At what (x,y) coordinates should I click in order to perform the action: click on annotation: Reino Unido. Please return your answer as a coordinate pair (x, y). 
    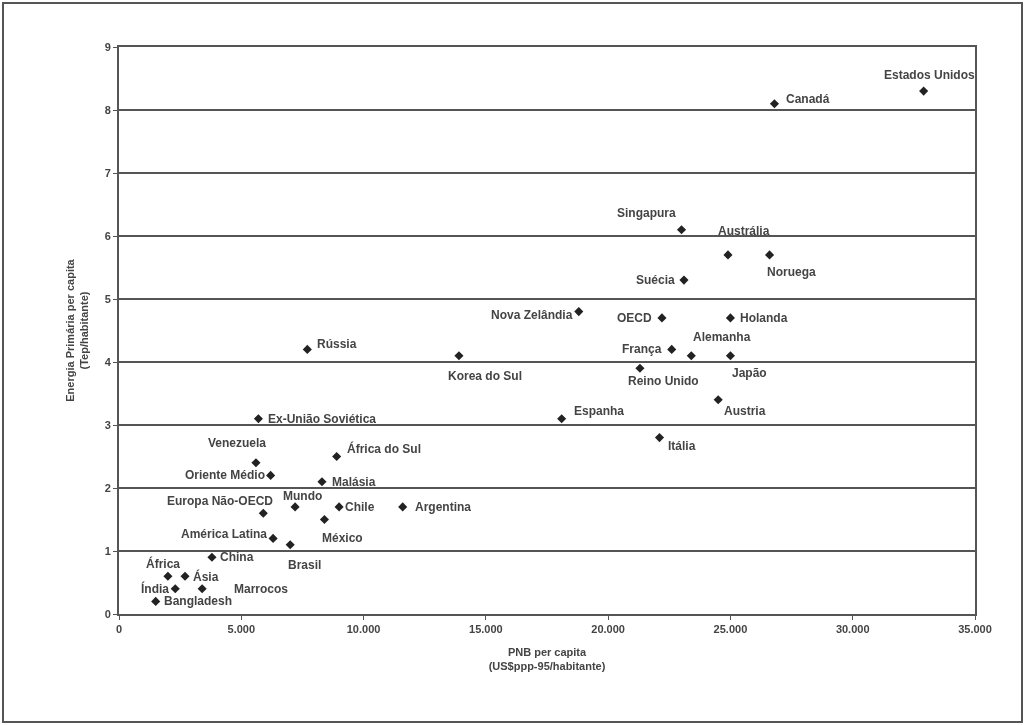
    Looking at the image, I should click on (663, 381).